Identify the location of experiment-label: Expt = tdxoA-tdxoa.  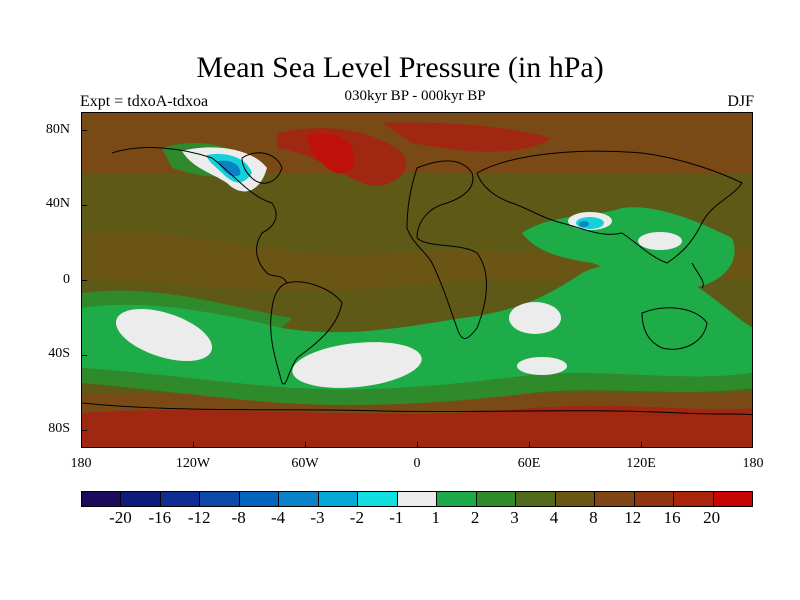
(144, 101).